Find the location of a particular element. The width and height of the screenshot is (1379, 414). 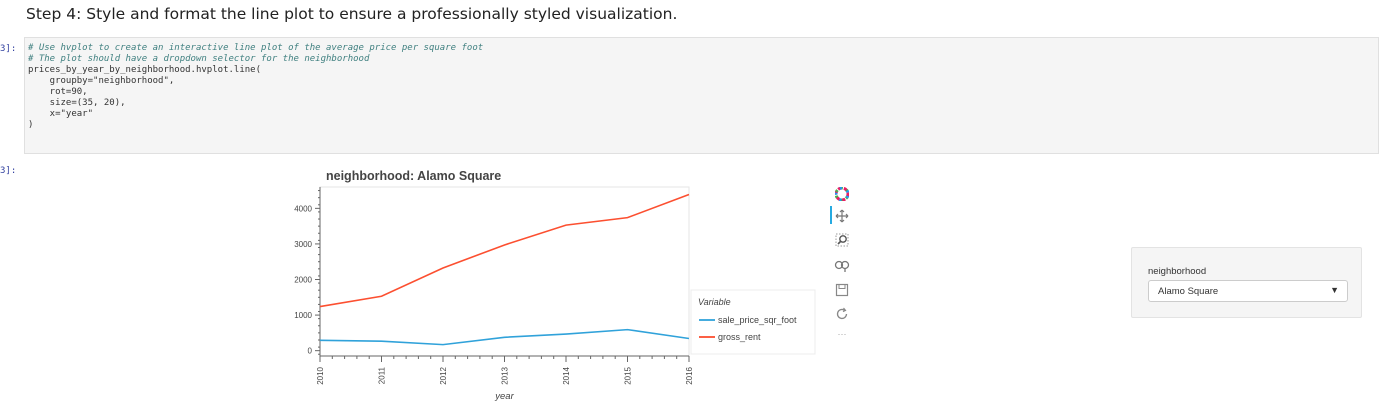

legend-label: gross_rent is located at coordinates (739, 337).